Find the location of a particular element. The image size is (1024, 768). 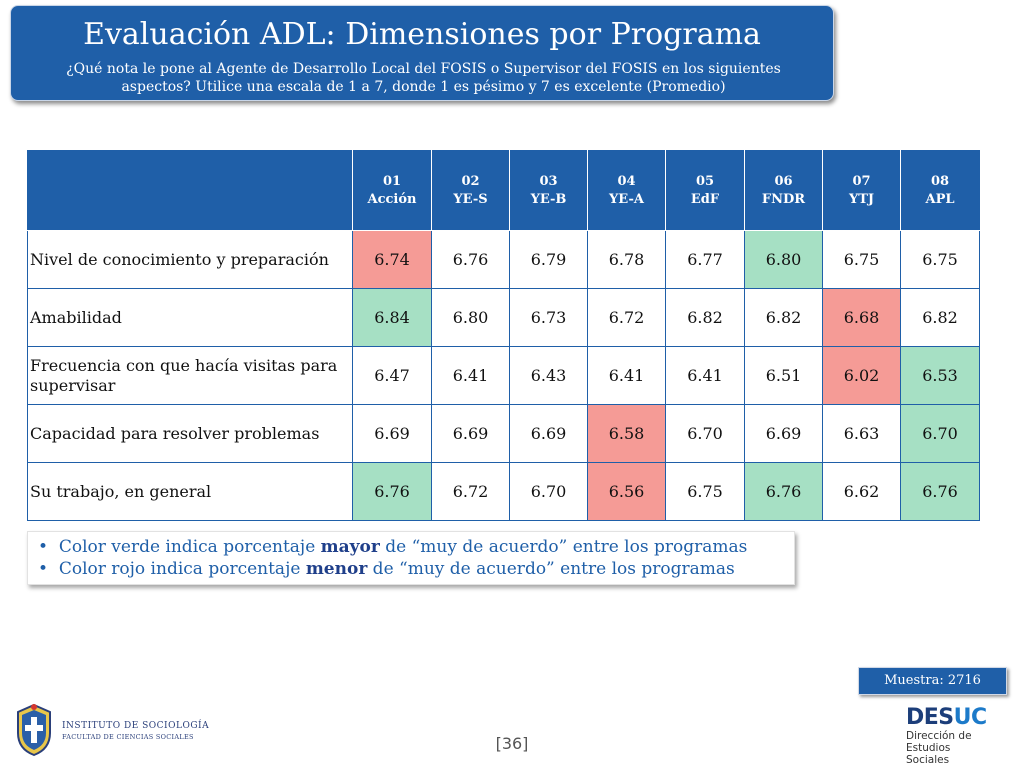

table-cell: 6.74 is located at coordinates (392, 259).